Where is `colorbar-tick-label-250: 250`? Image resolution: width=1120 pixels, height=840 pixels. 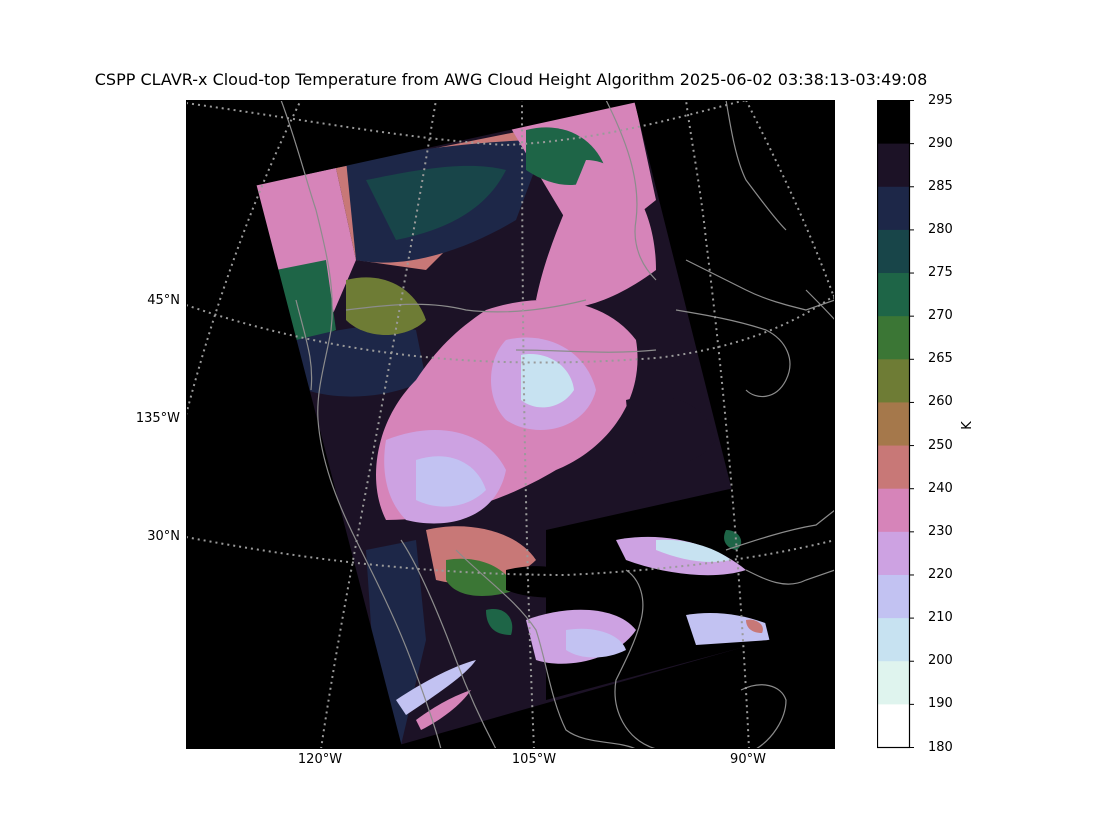 colorbar-tick-label-250: 250 is located at coordinates (940, 445).